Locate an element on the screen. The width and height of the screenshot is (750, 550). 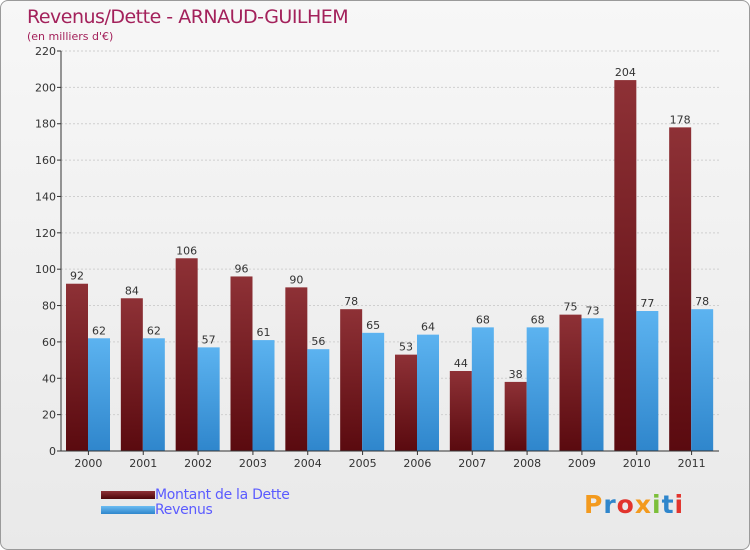
x-tick-label: 2002 is located at coordinates (198, 463).